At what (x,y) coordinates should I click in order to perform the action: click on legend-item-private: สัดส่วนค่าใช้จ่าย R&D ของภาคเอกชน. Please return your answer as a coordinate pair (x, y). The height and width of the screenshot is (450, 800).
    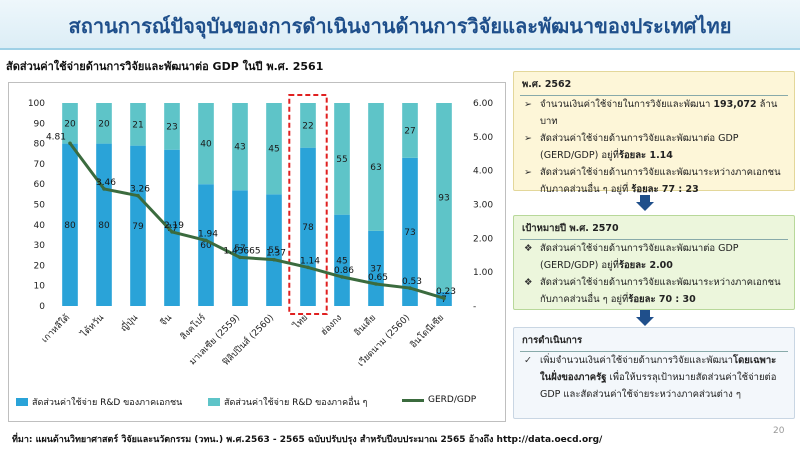
    Looking at the image, I should click on (99, 402).